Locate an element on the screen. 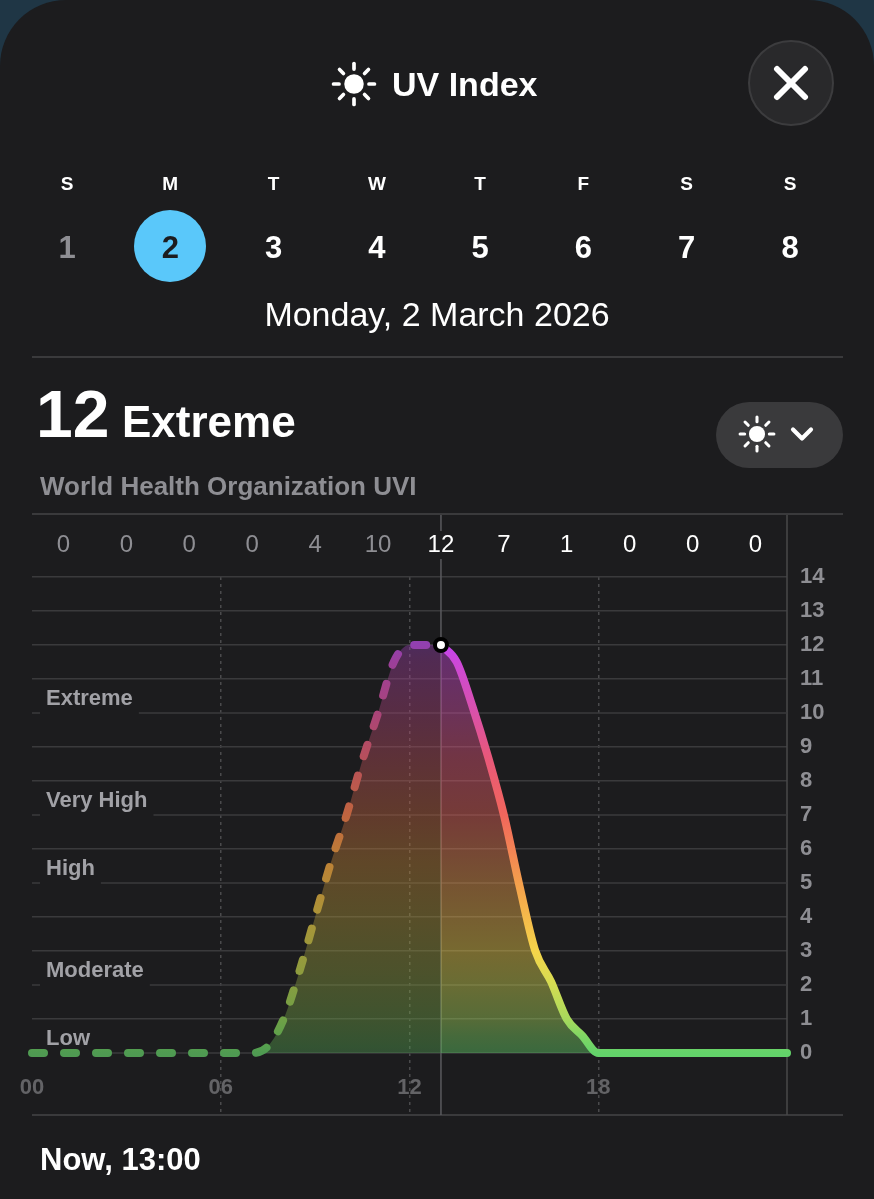 The width and height of the screenshot is (874, 1199). text: 10 is located at coordinates (378, 543).